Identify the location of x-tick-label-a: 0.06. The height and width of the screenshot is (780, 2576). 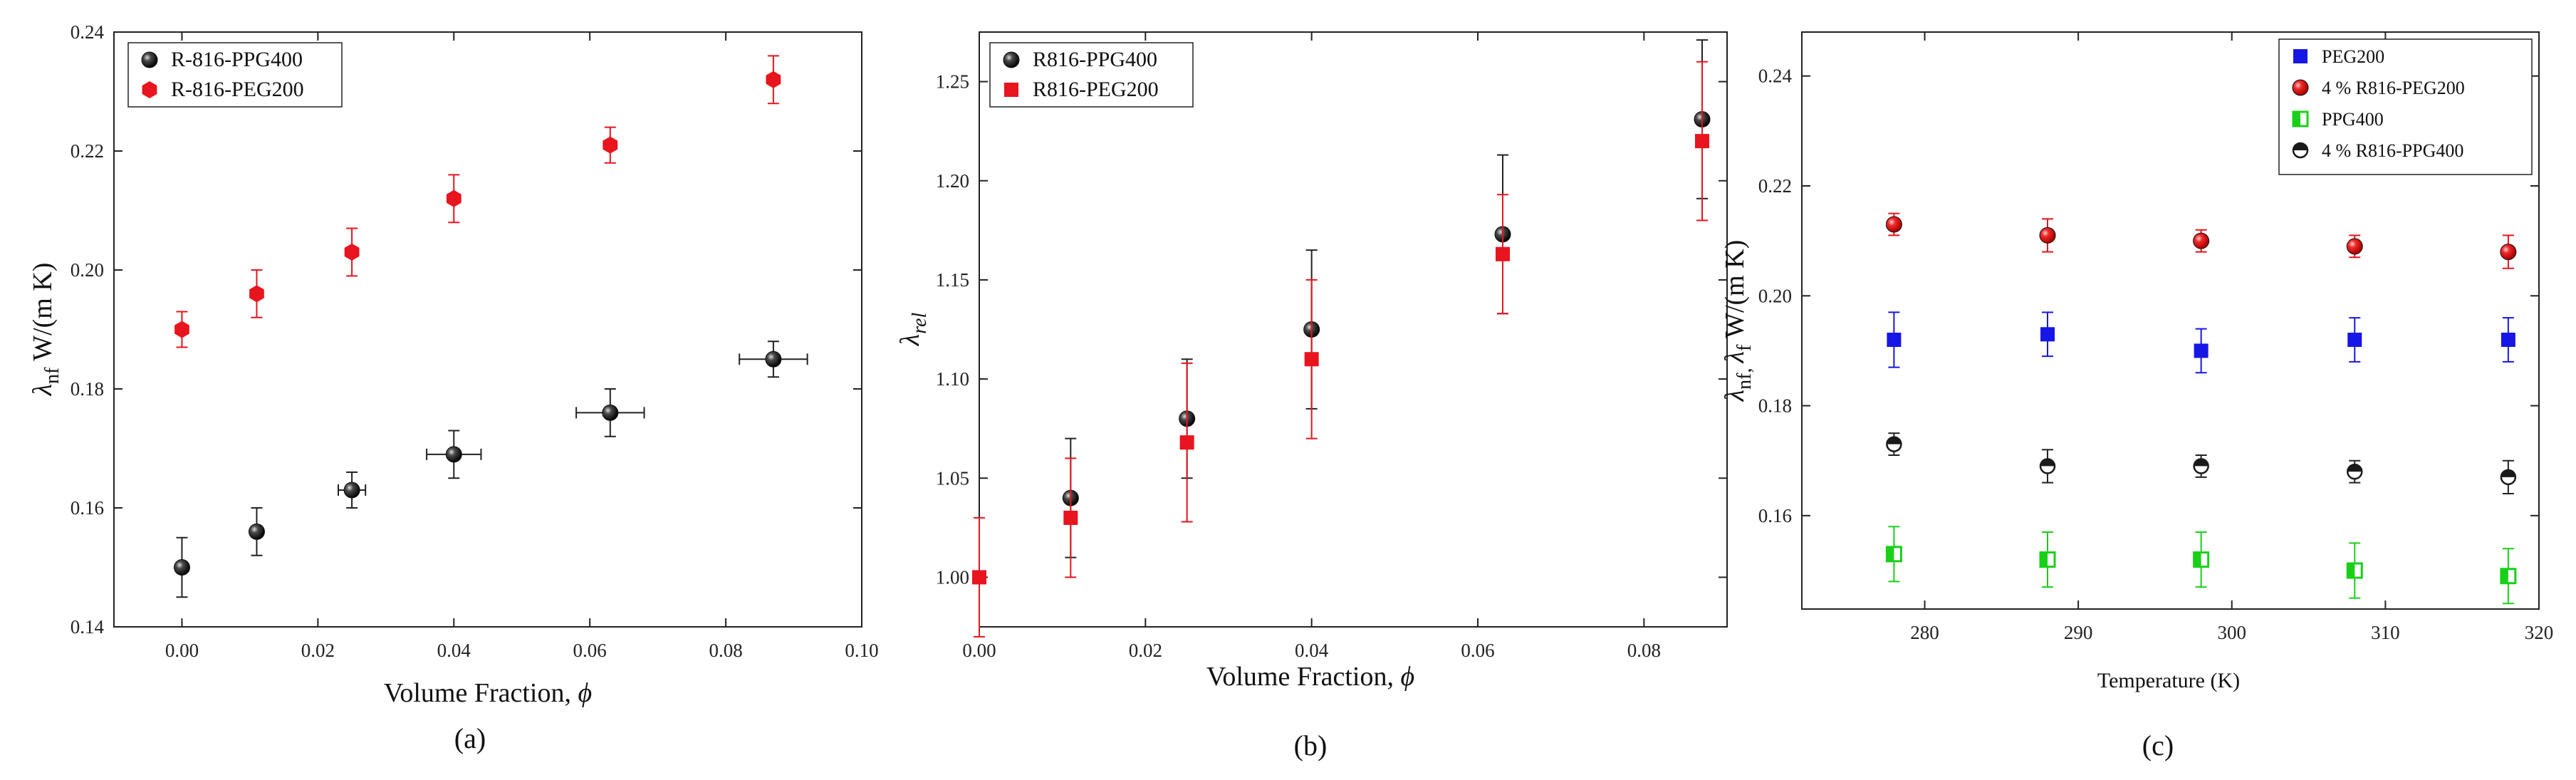
(590, 650).